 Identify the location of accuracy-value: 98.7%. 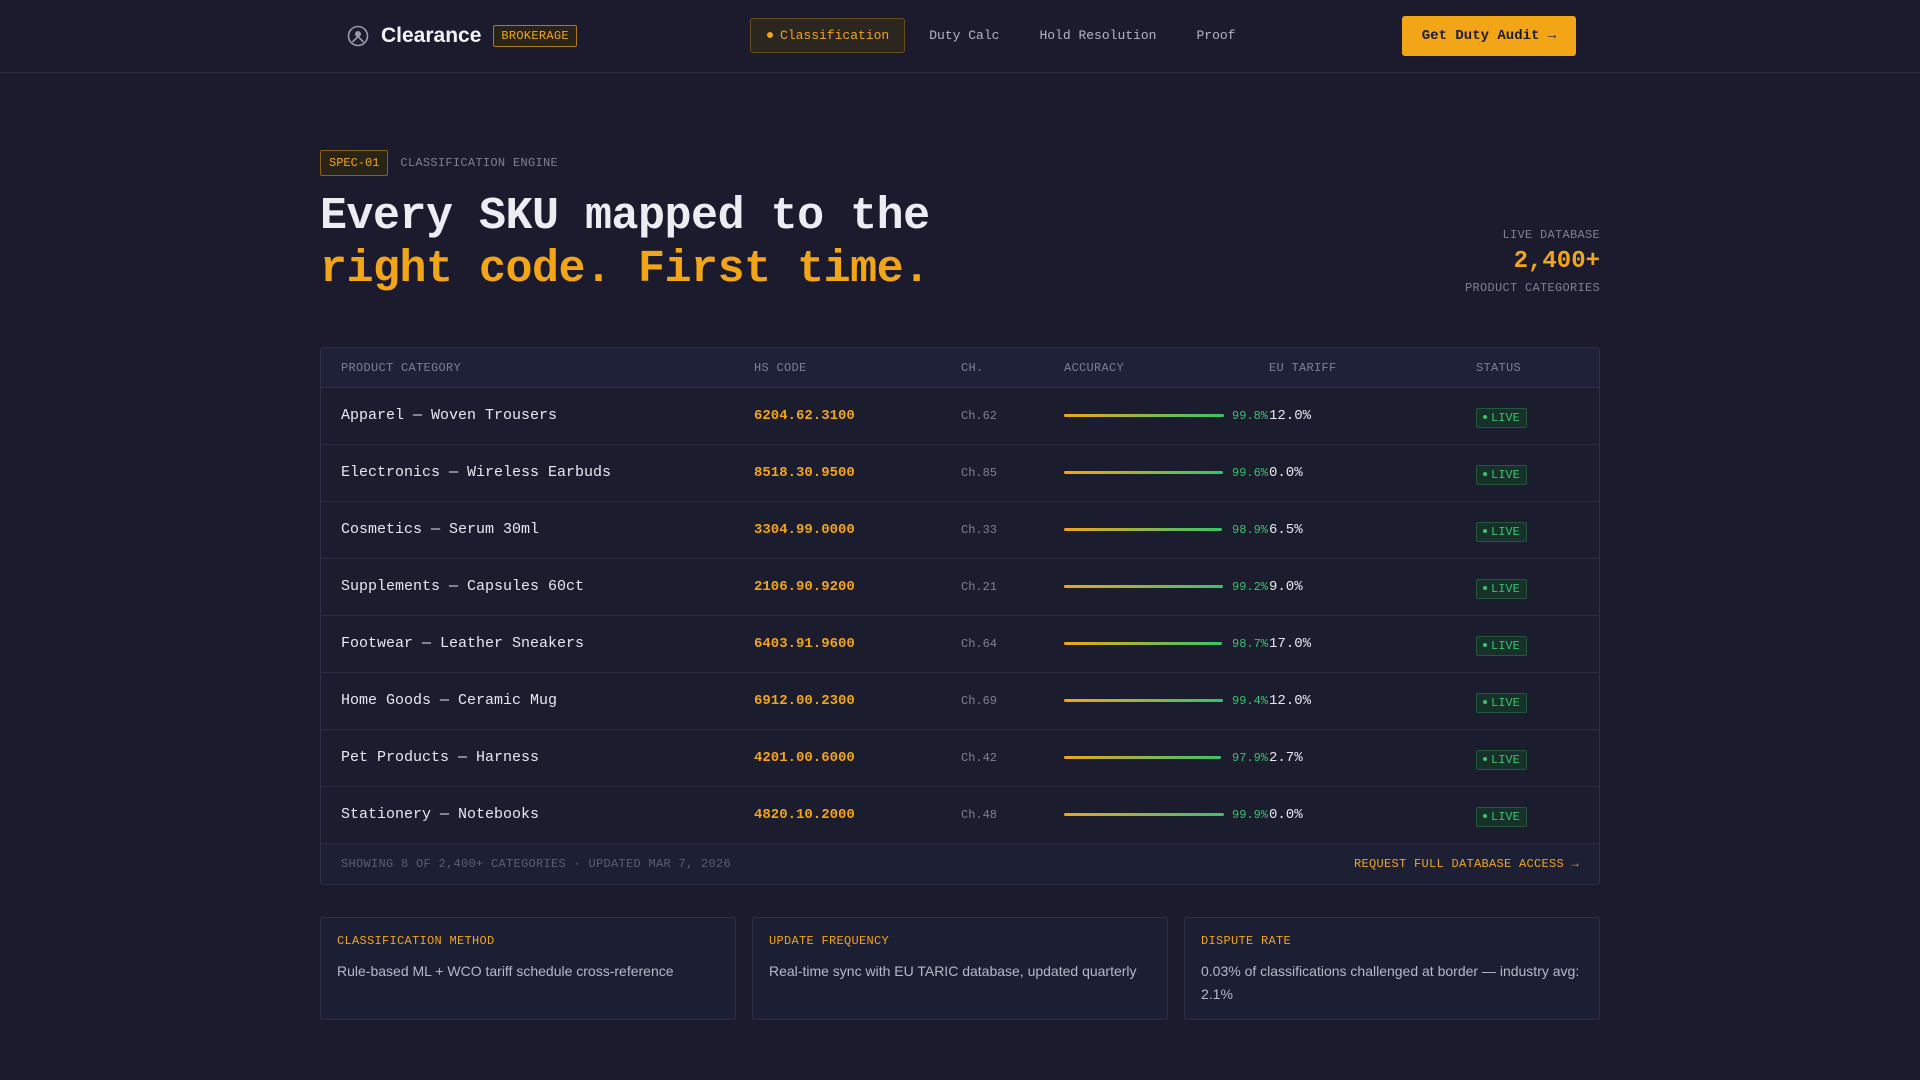
(1250, 644).